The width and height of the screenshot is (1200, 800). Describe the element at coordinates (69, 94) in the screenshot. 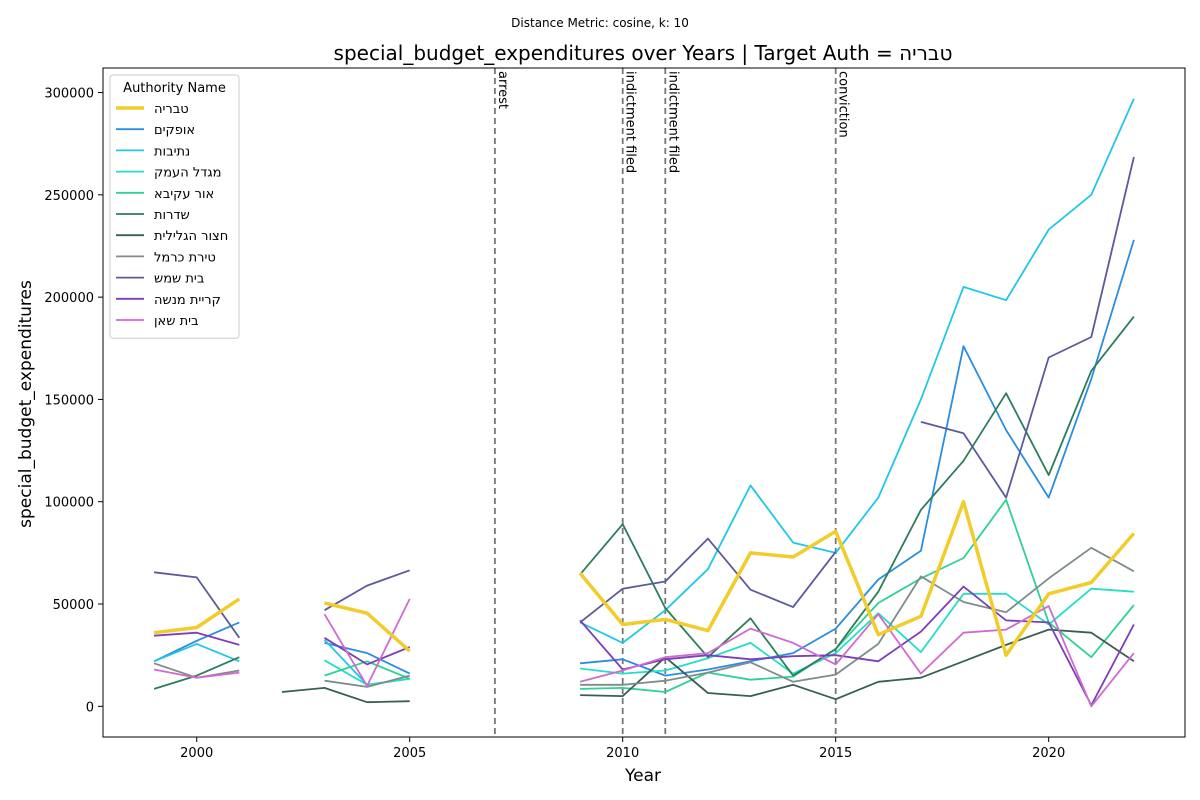

I see `y-tick-label: 300000` at that location.